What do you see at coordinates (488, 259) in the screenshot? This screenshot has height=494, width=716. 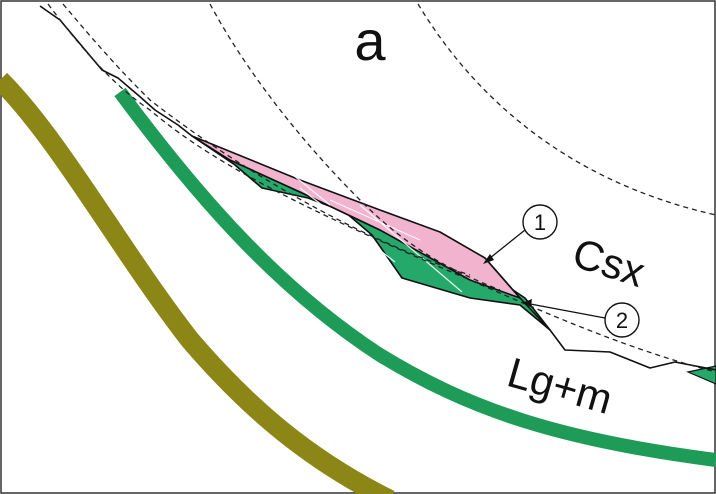 I see `callout-1-arrowhead` at bounding box center [488, 259].